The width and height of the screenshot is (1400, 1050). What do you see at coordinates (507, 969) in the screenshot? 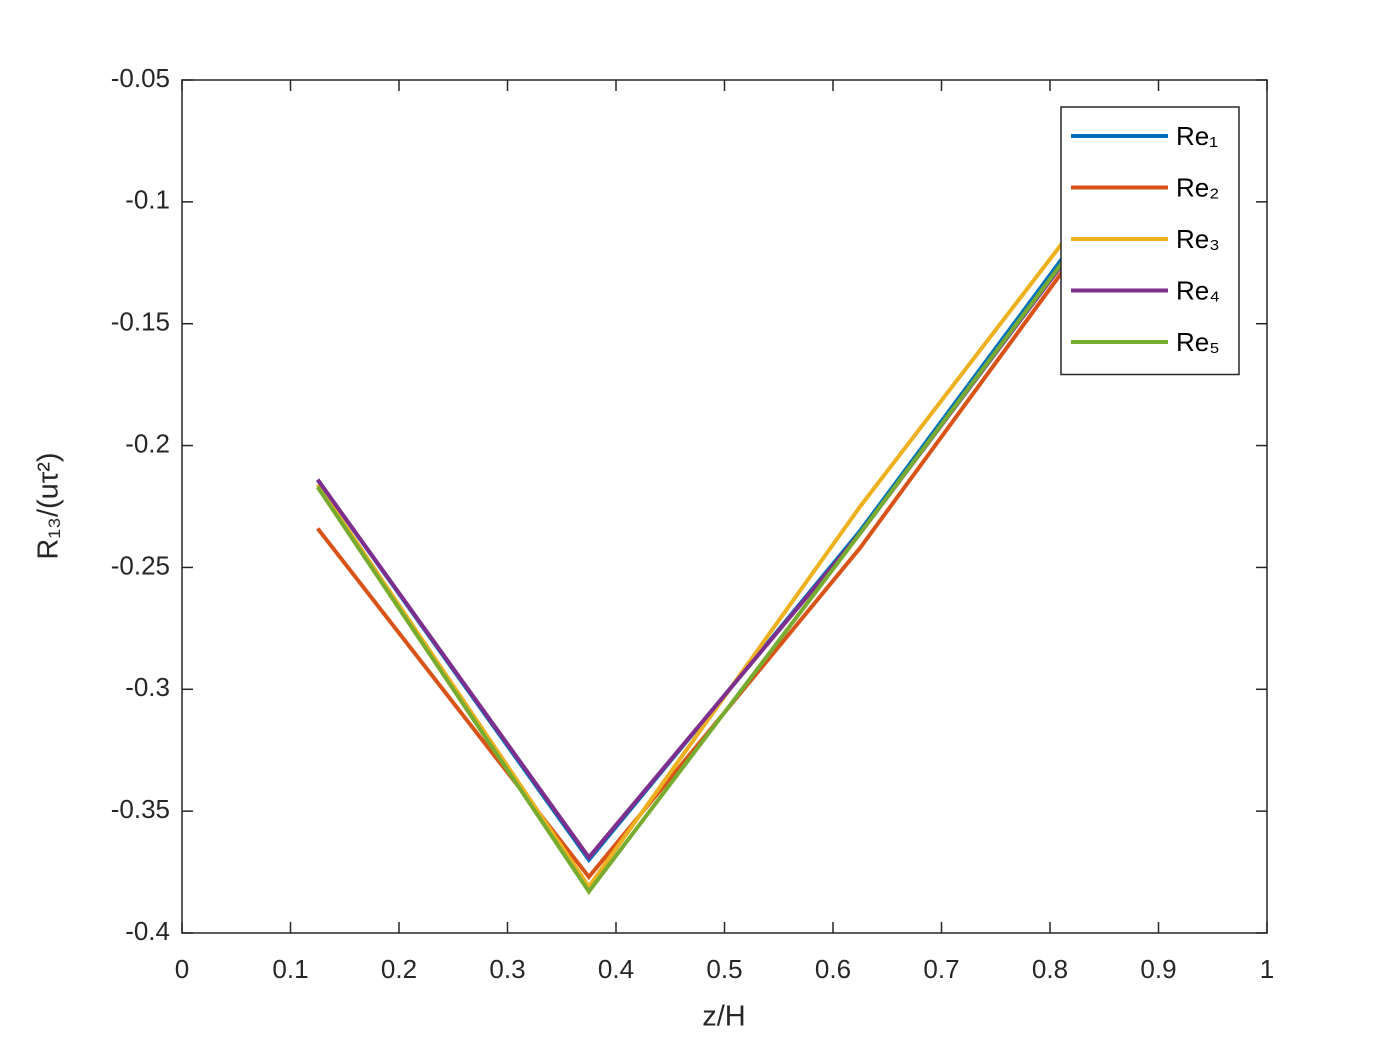
I see `x-tick-label: 0.3` at bounding box center [507, 969].